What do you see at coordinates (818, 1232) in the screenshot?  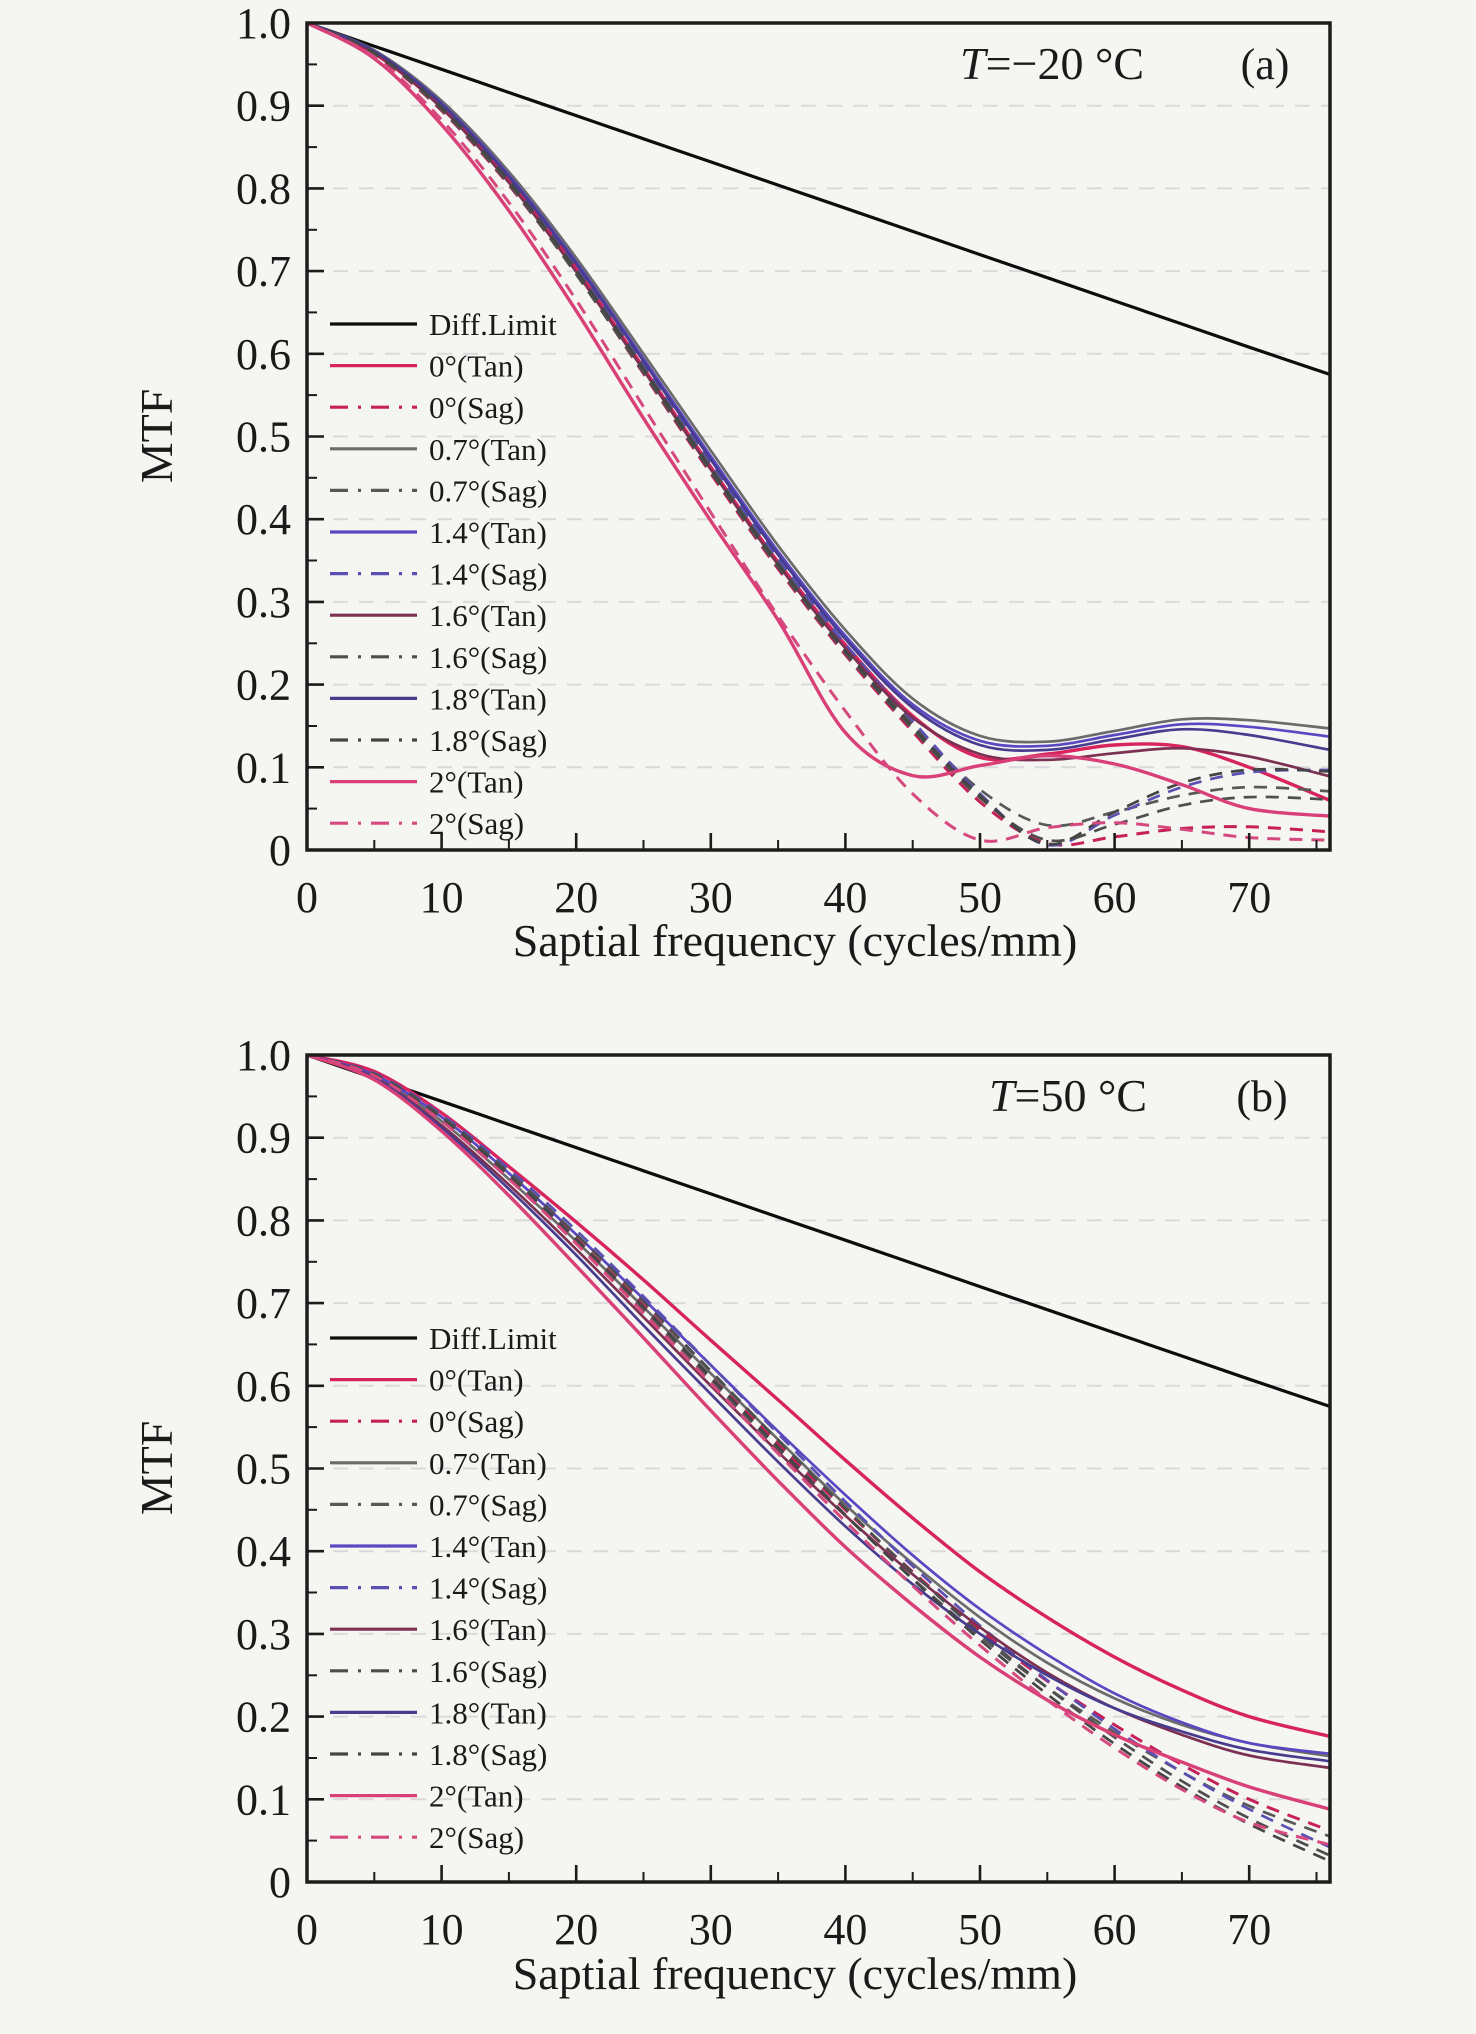 I see `curve-diff.limit` at bounding box center [818, 1232].